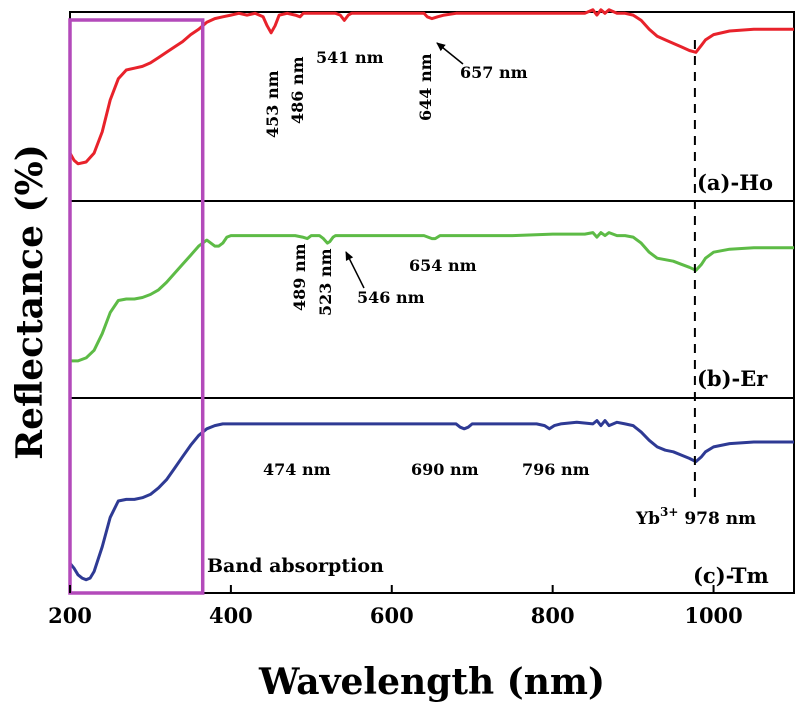  Describe the element at coordinates (735, 182) in the screenshot. I see `panel-label-ho: (a)-Ho` at that location.